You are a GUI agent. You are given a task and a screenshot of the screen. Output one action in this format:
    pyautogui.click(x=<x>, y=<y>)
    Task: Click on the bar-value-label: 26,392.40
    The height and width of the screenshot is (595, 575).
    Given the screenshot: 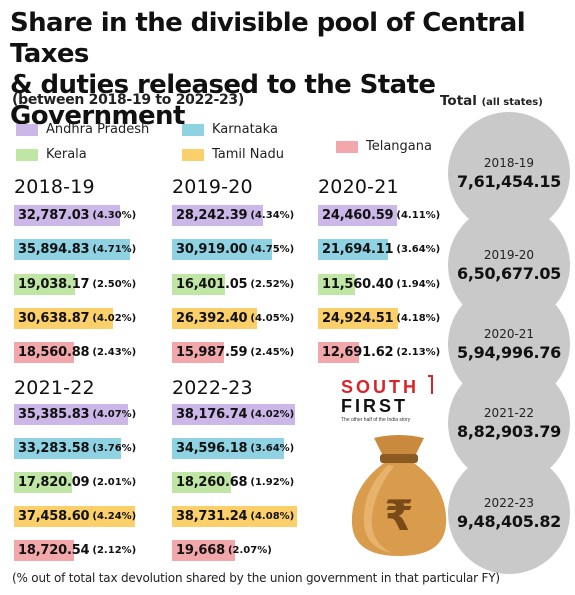 What is the action you would take?
    pyautogui.click(x=212, y=318)
    